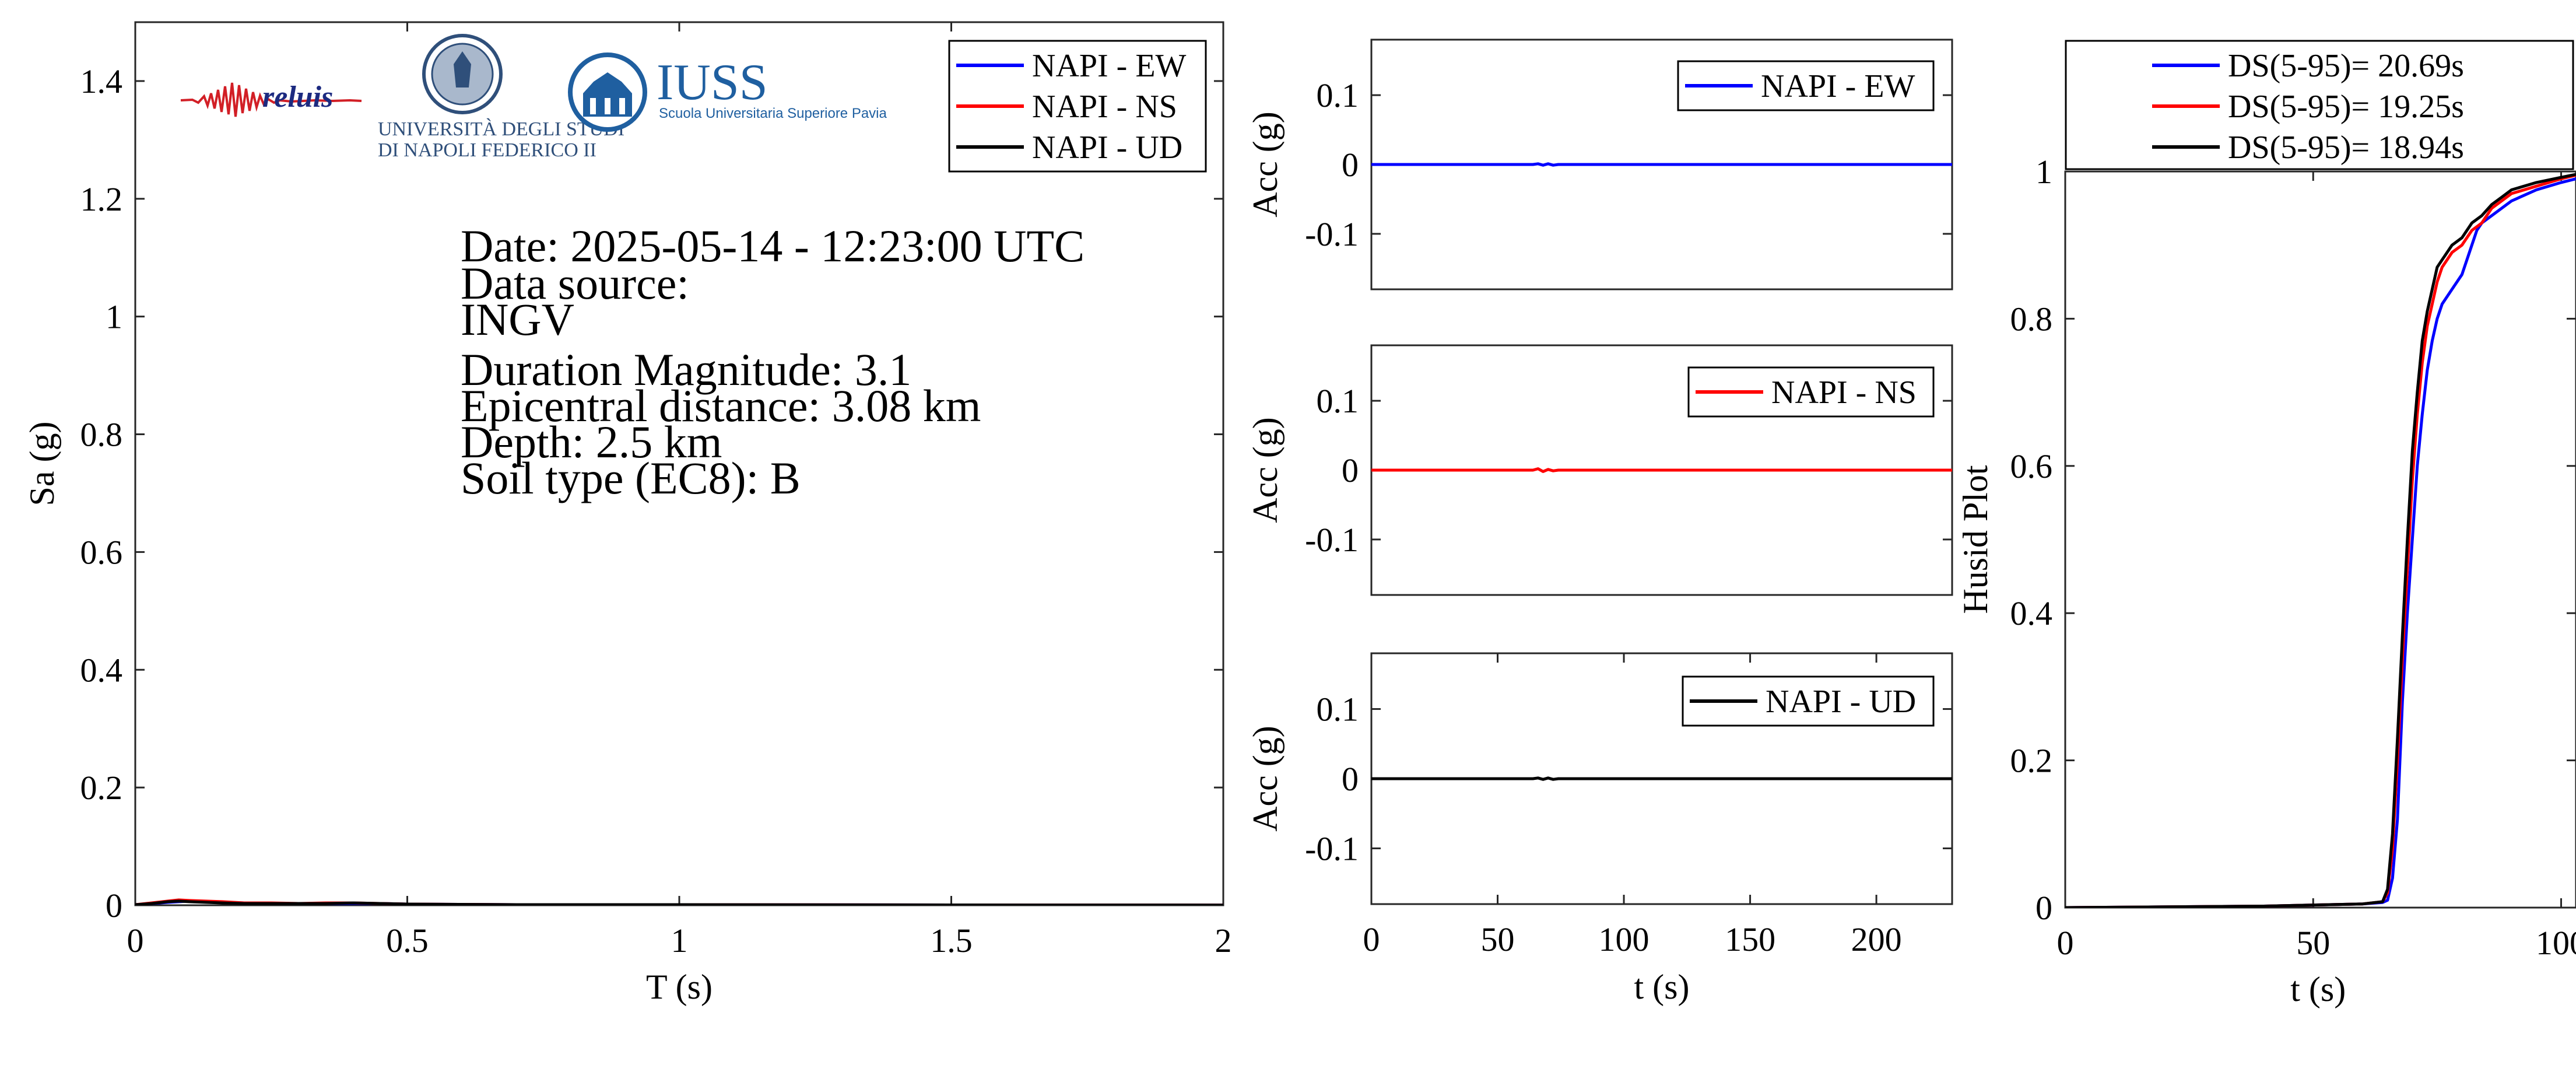  I want to click on chart-acc-ew: -0.1 0 0.1 Acc (g) NAPI - EW, so click(1599, 164).